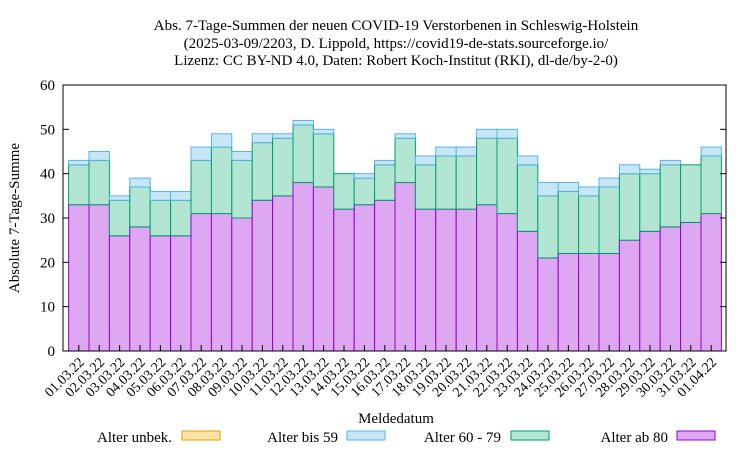 The height and width of the screenshot is (450, 750). Describe the element at coordinates (302, 438) in the screenshot. I see `legend-label: Alter bis 59` at that location.